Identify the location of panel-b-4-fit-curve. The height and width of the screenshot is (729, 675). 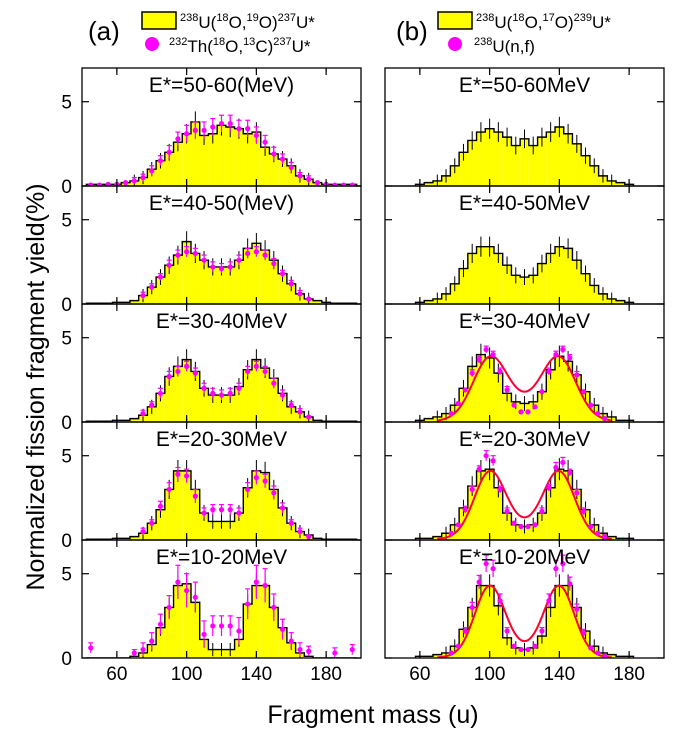
(524, 621).